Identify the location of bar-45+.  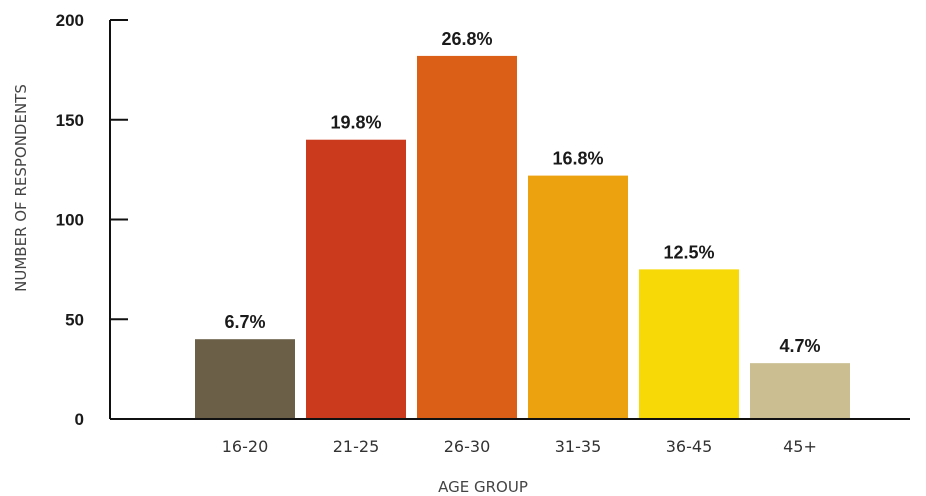
(800, 391).